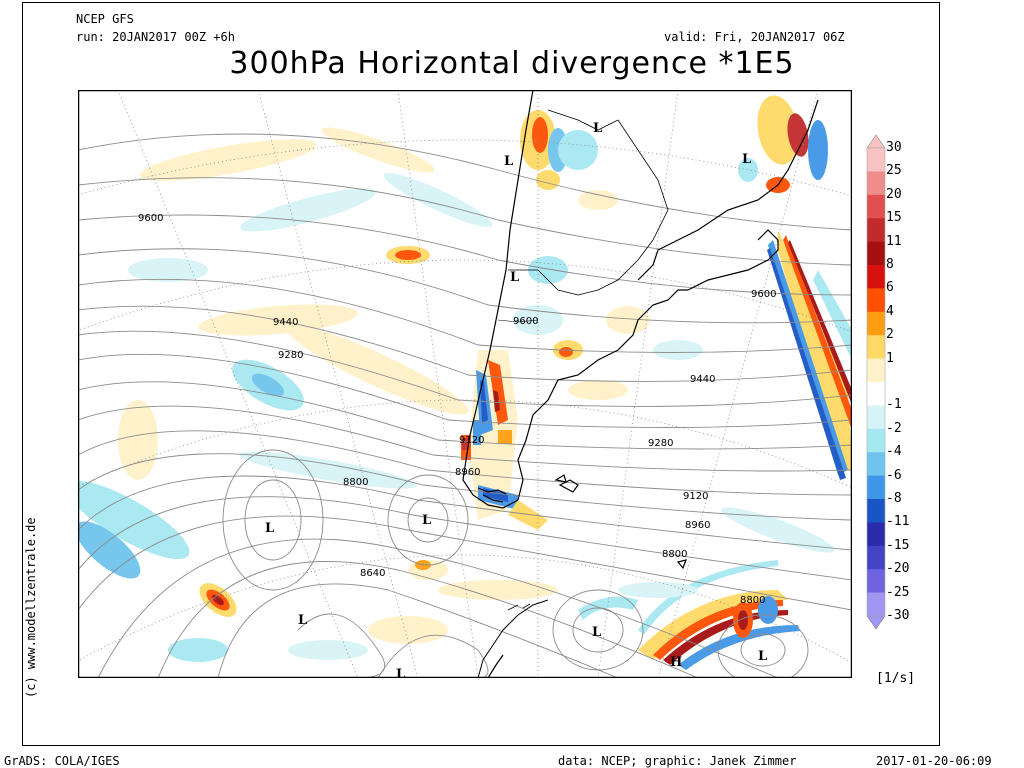 This screenshot has width=1024, height=768. What do you see at coordinates (894, 218) in the screenshot?
I see `colorbar-label: 15` at bounding box center [894, 218].